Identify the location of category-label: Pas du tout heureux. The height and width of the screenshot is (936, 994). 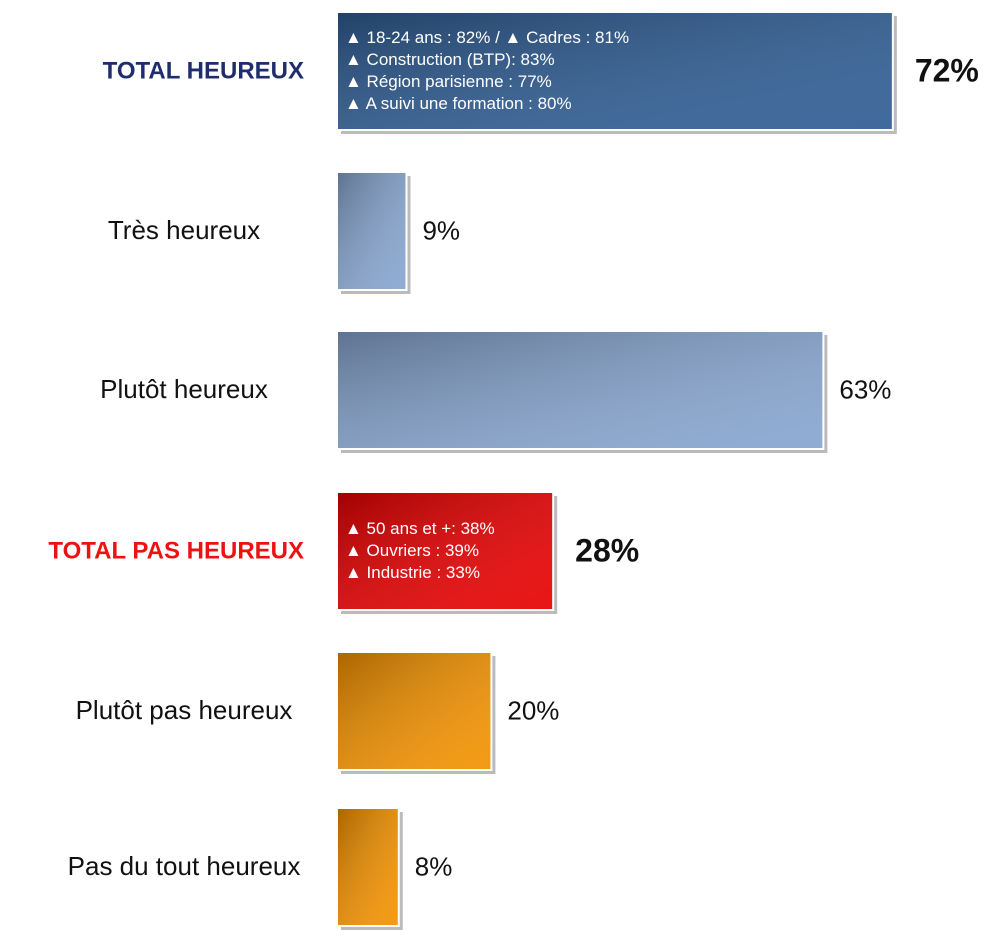
(184, 866).